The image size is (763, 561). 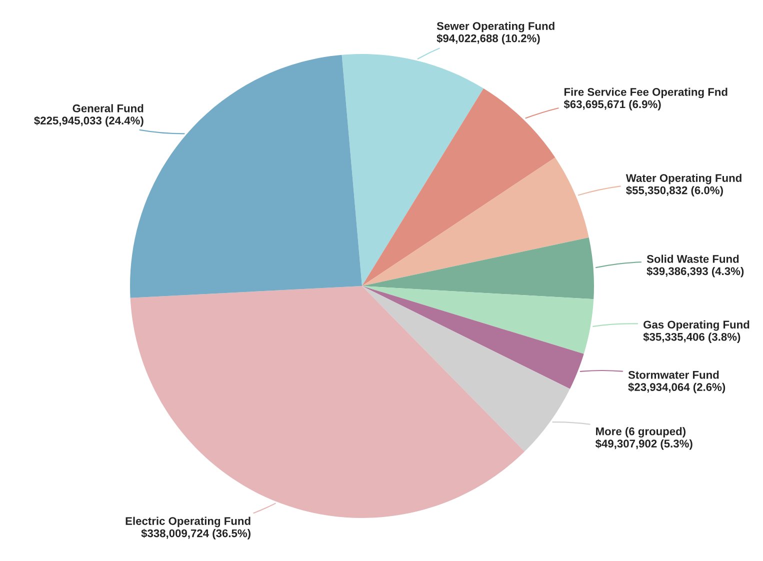 What do you see at coordinates (188, 522) in the screenshot?
I see `slice-label: Electric Operating Fund` at bounding box center [188, 522].